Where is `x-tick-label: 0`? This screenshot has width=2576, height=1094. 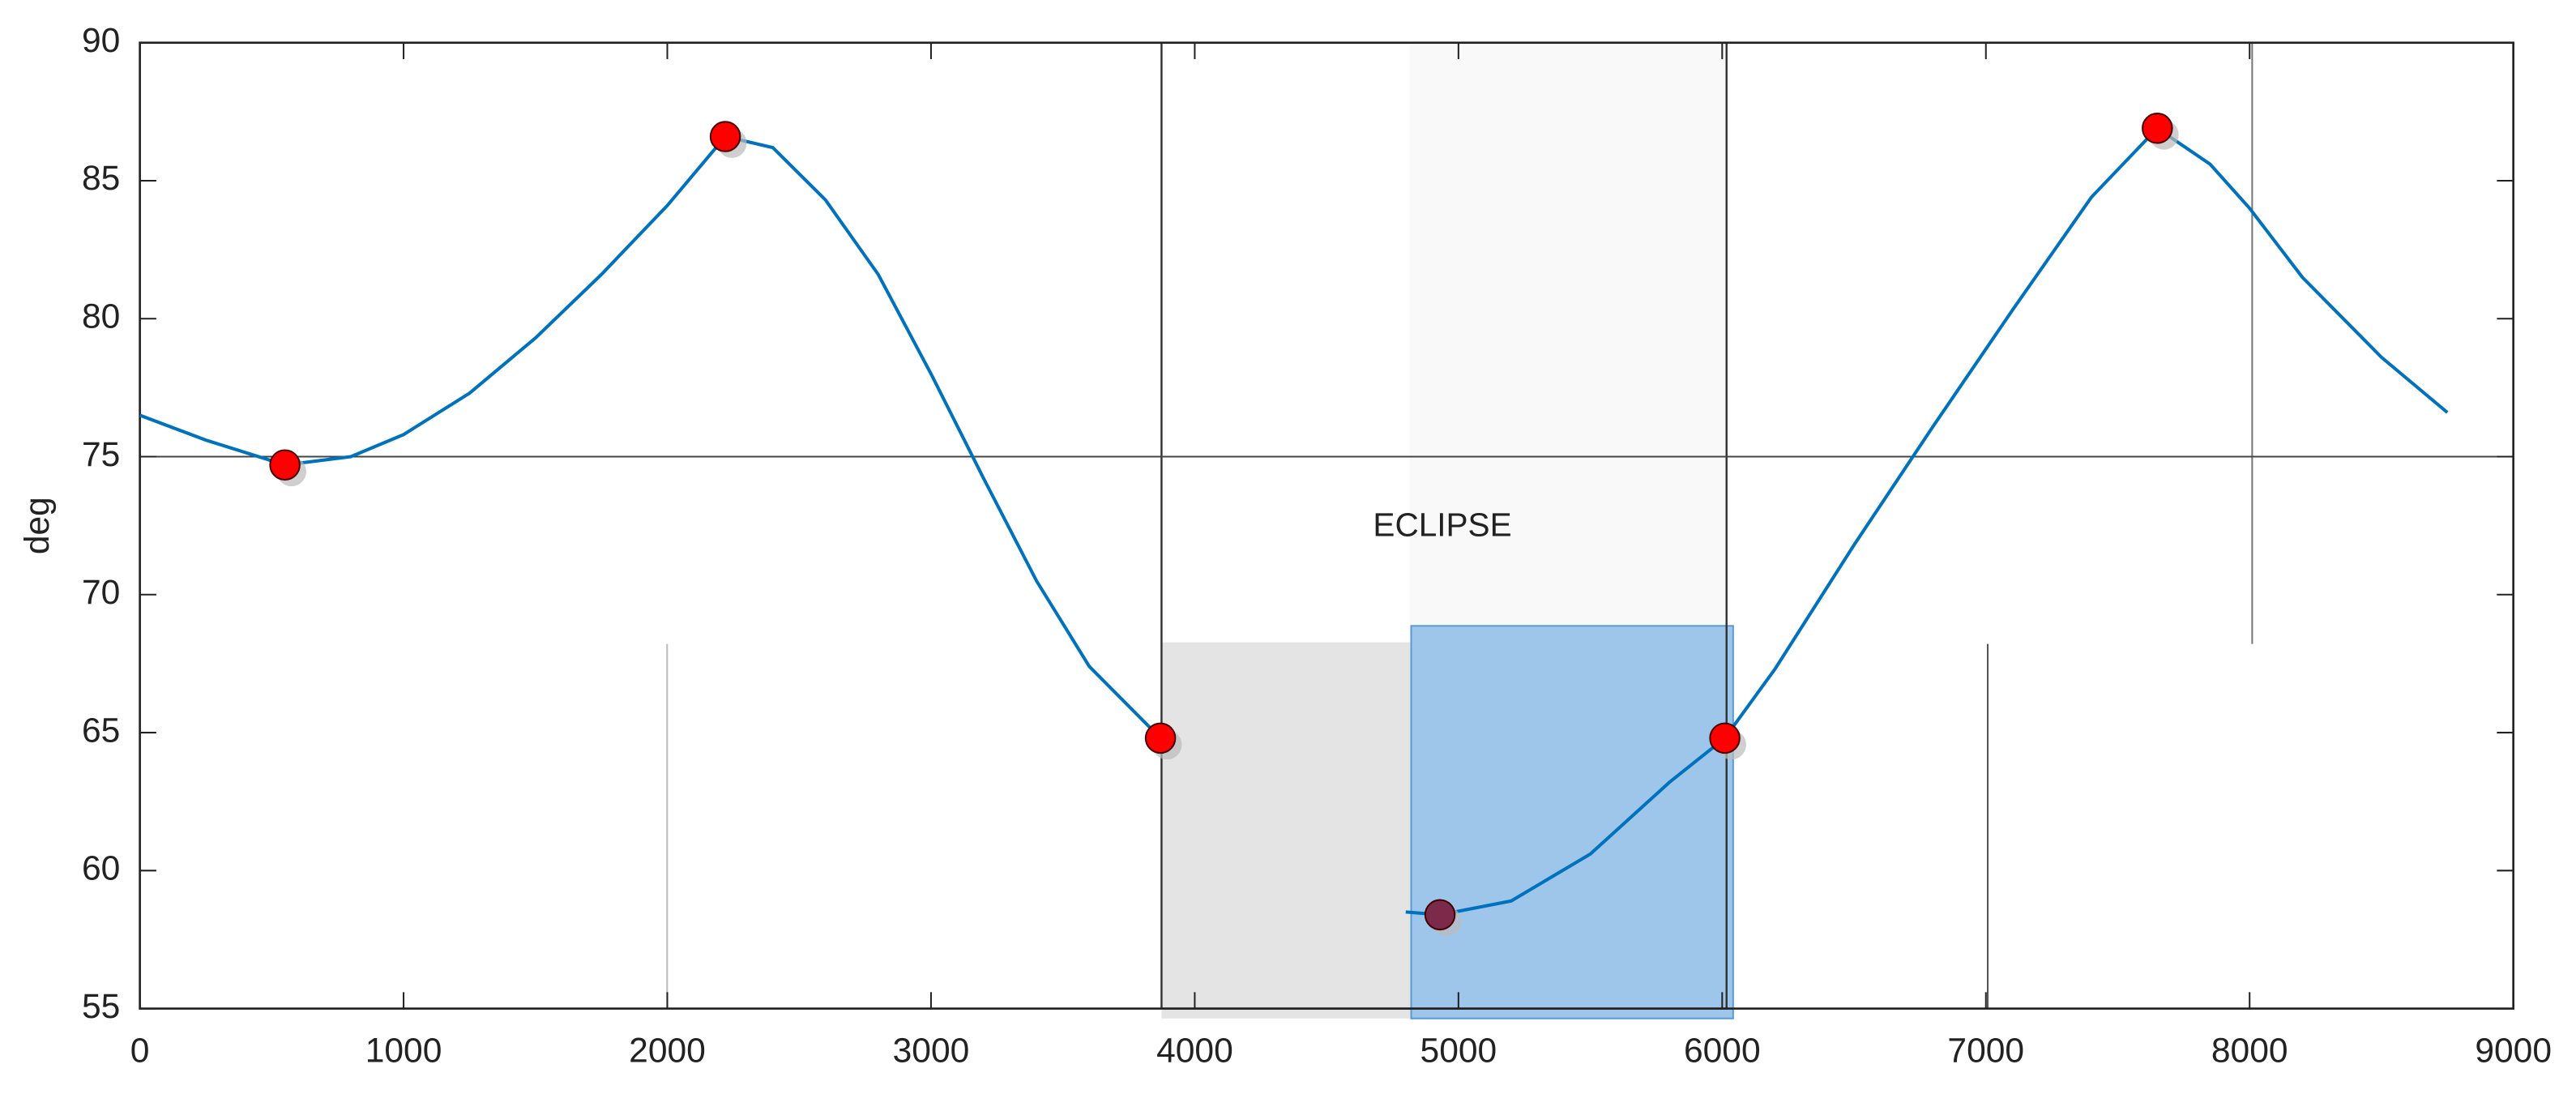 x-tick-label: 0 is located at coordinates (140, 1051).